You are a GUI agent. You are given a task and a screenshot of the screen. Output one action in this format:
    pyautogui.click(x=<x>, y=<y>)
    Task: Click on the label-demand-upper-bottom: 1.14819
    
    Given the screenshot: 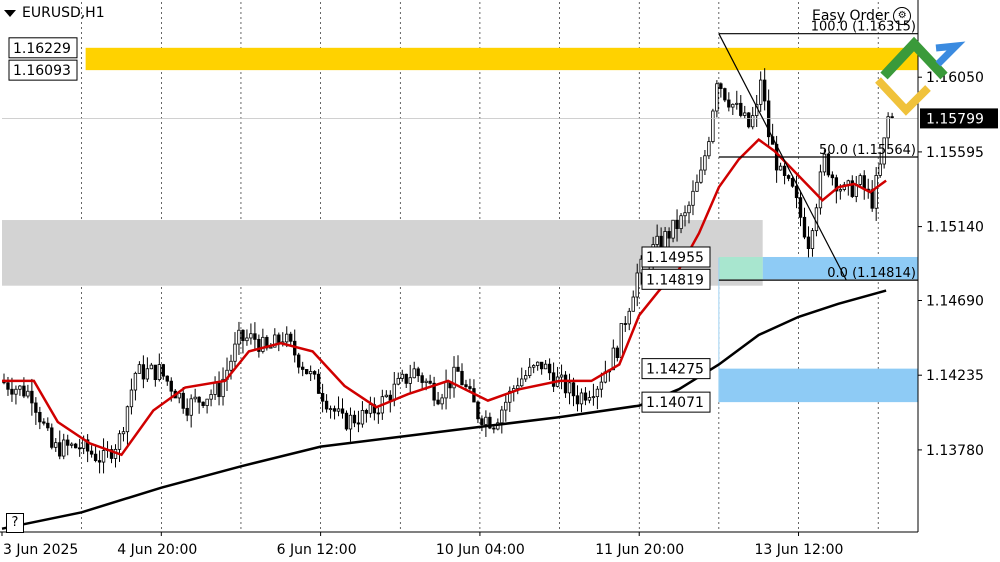 What is the action you would take?
    pyautogui.click(x=675, y=280)
    